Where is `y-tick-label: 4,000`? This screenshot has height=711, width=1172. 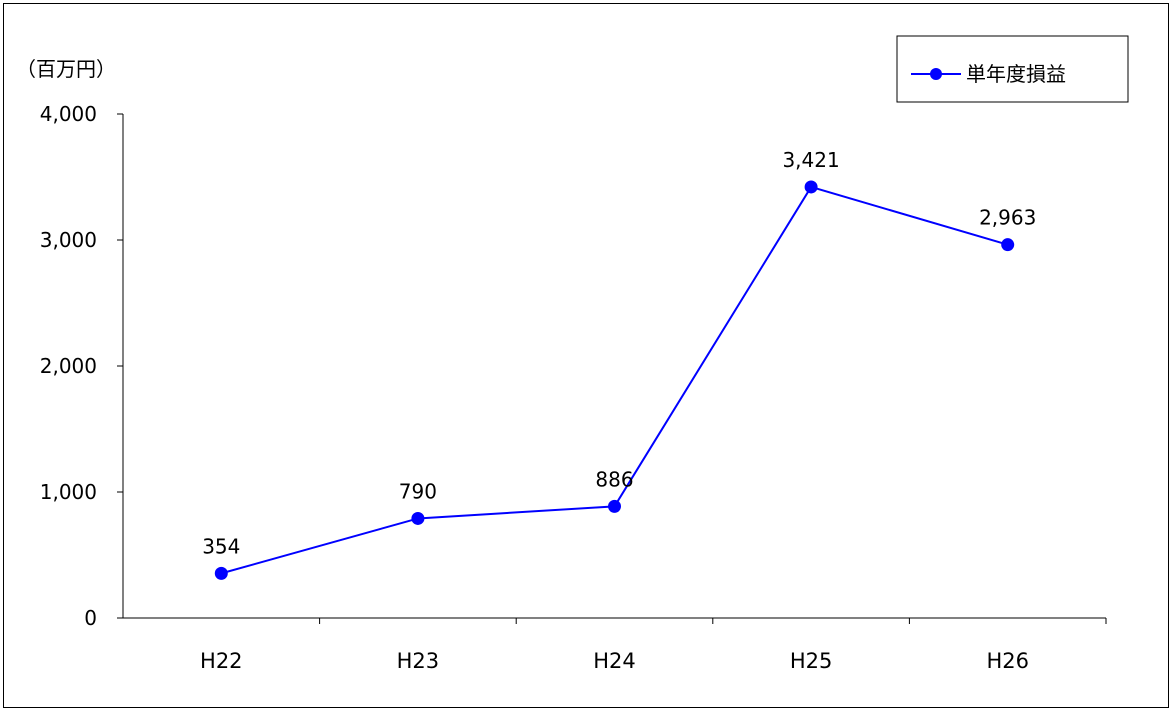
y-tick-label: 4,000 is located at coordinates (68, 114).